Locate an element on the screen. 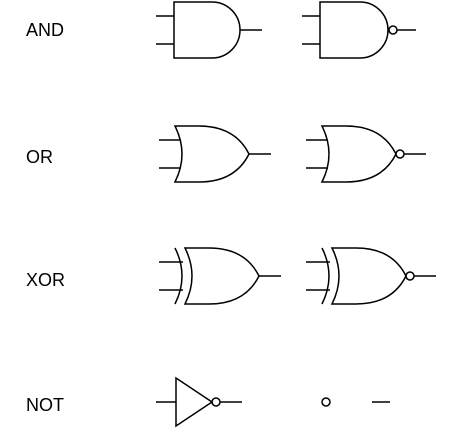  gate-label-and: AND is located at coordinates (45, 30).